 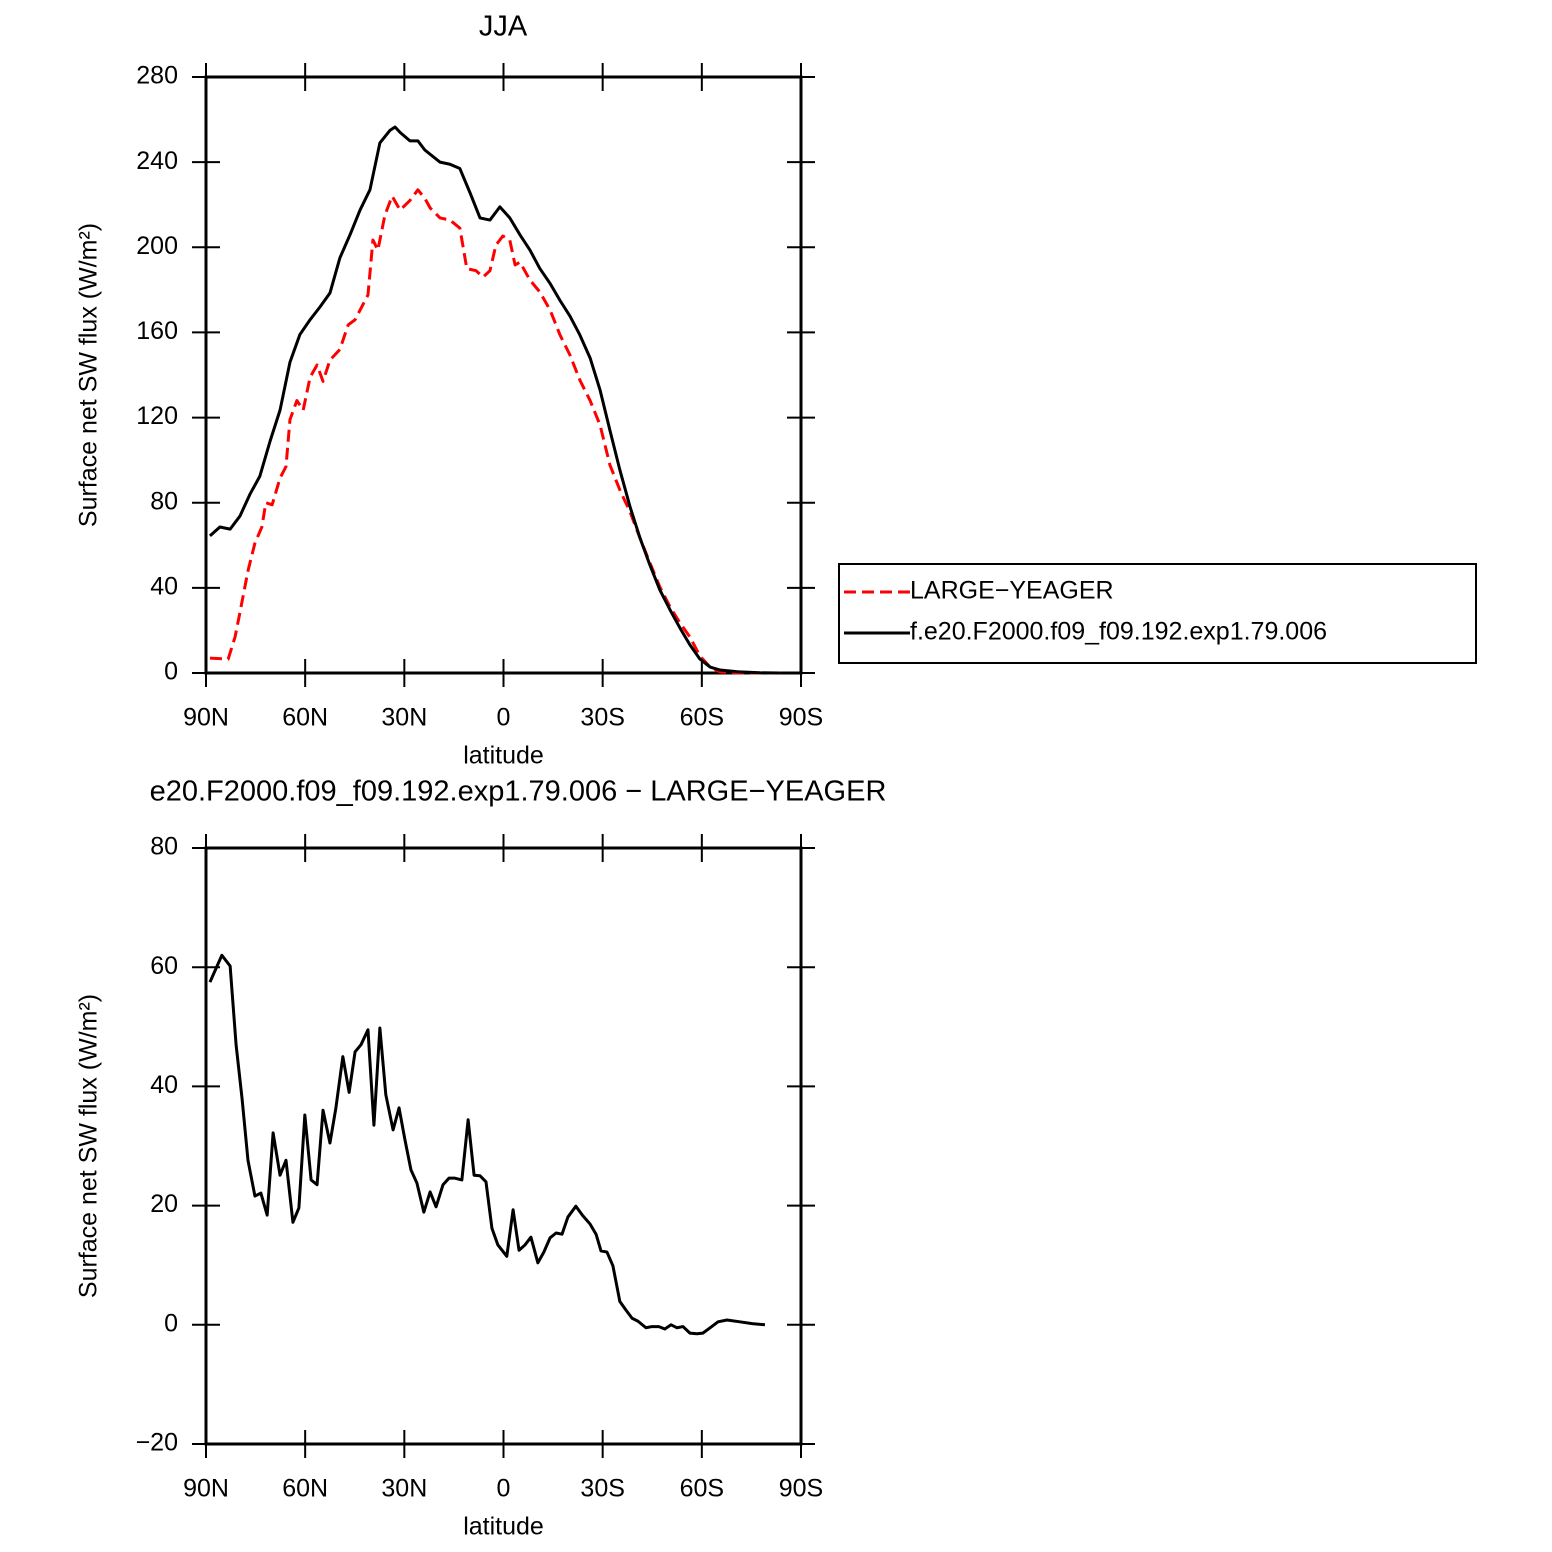 What do you see at coordinates (157, 416) in the screenshot?
I see `y-tick-label: 120` at bounding box center [157, 416].